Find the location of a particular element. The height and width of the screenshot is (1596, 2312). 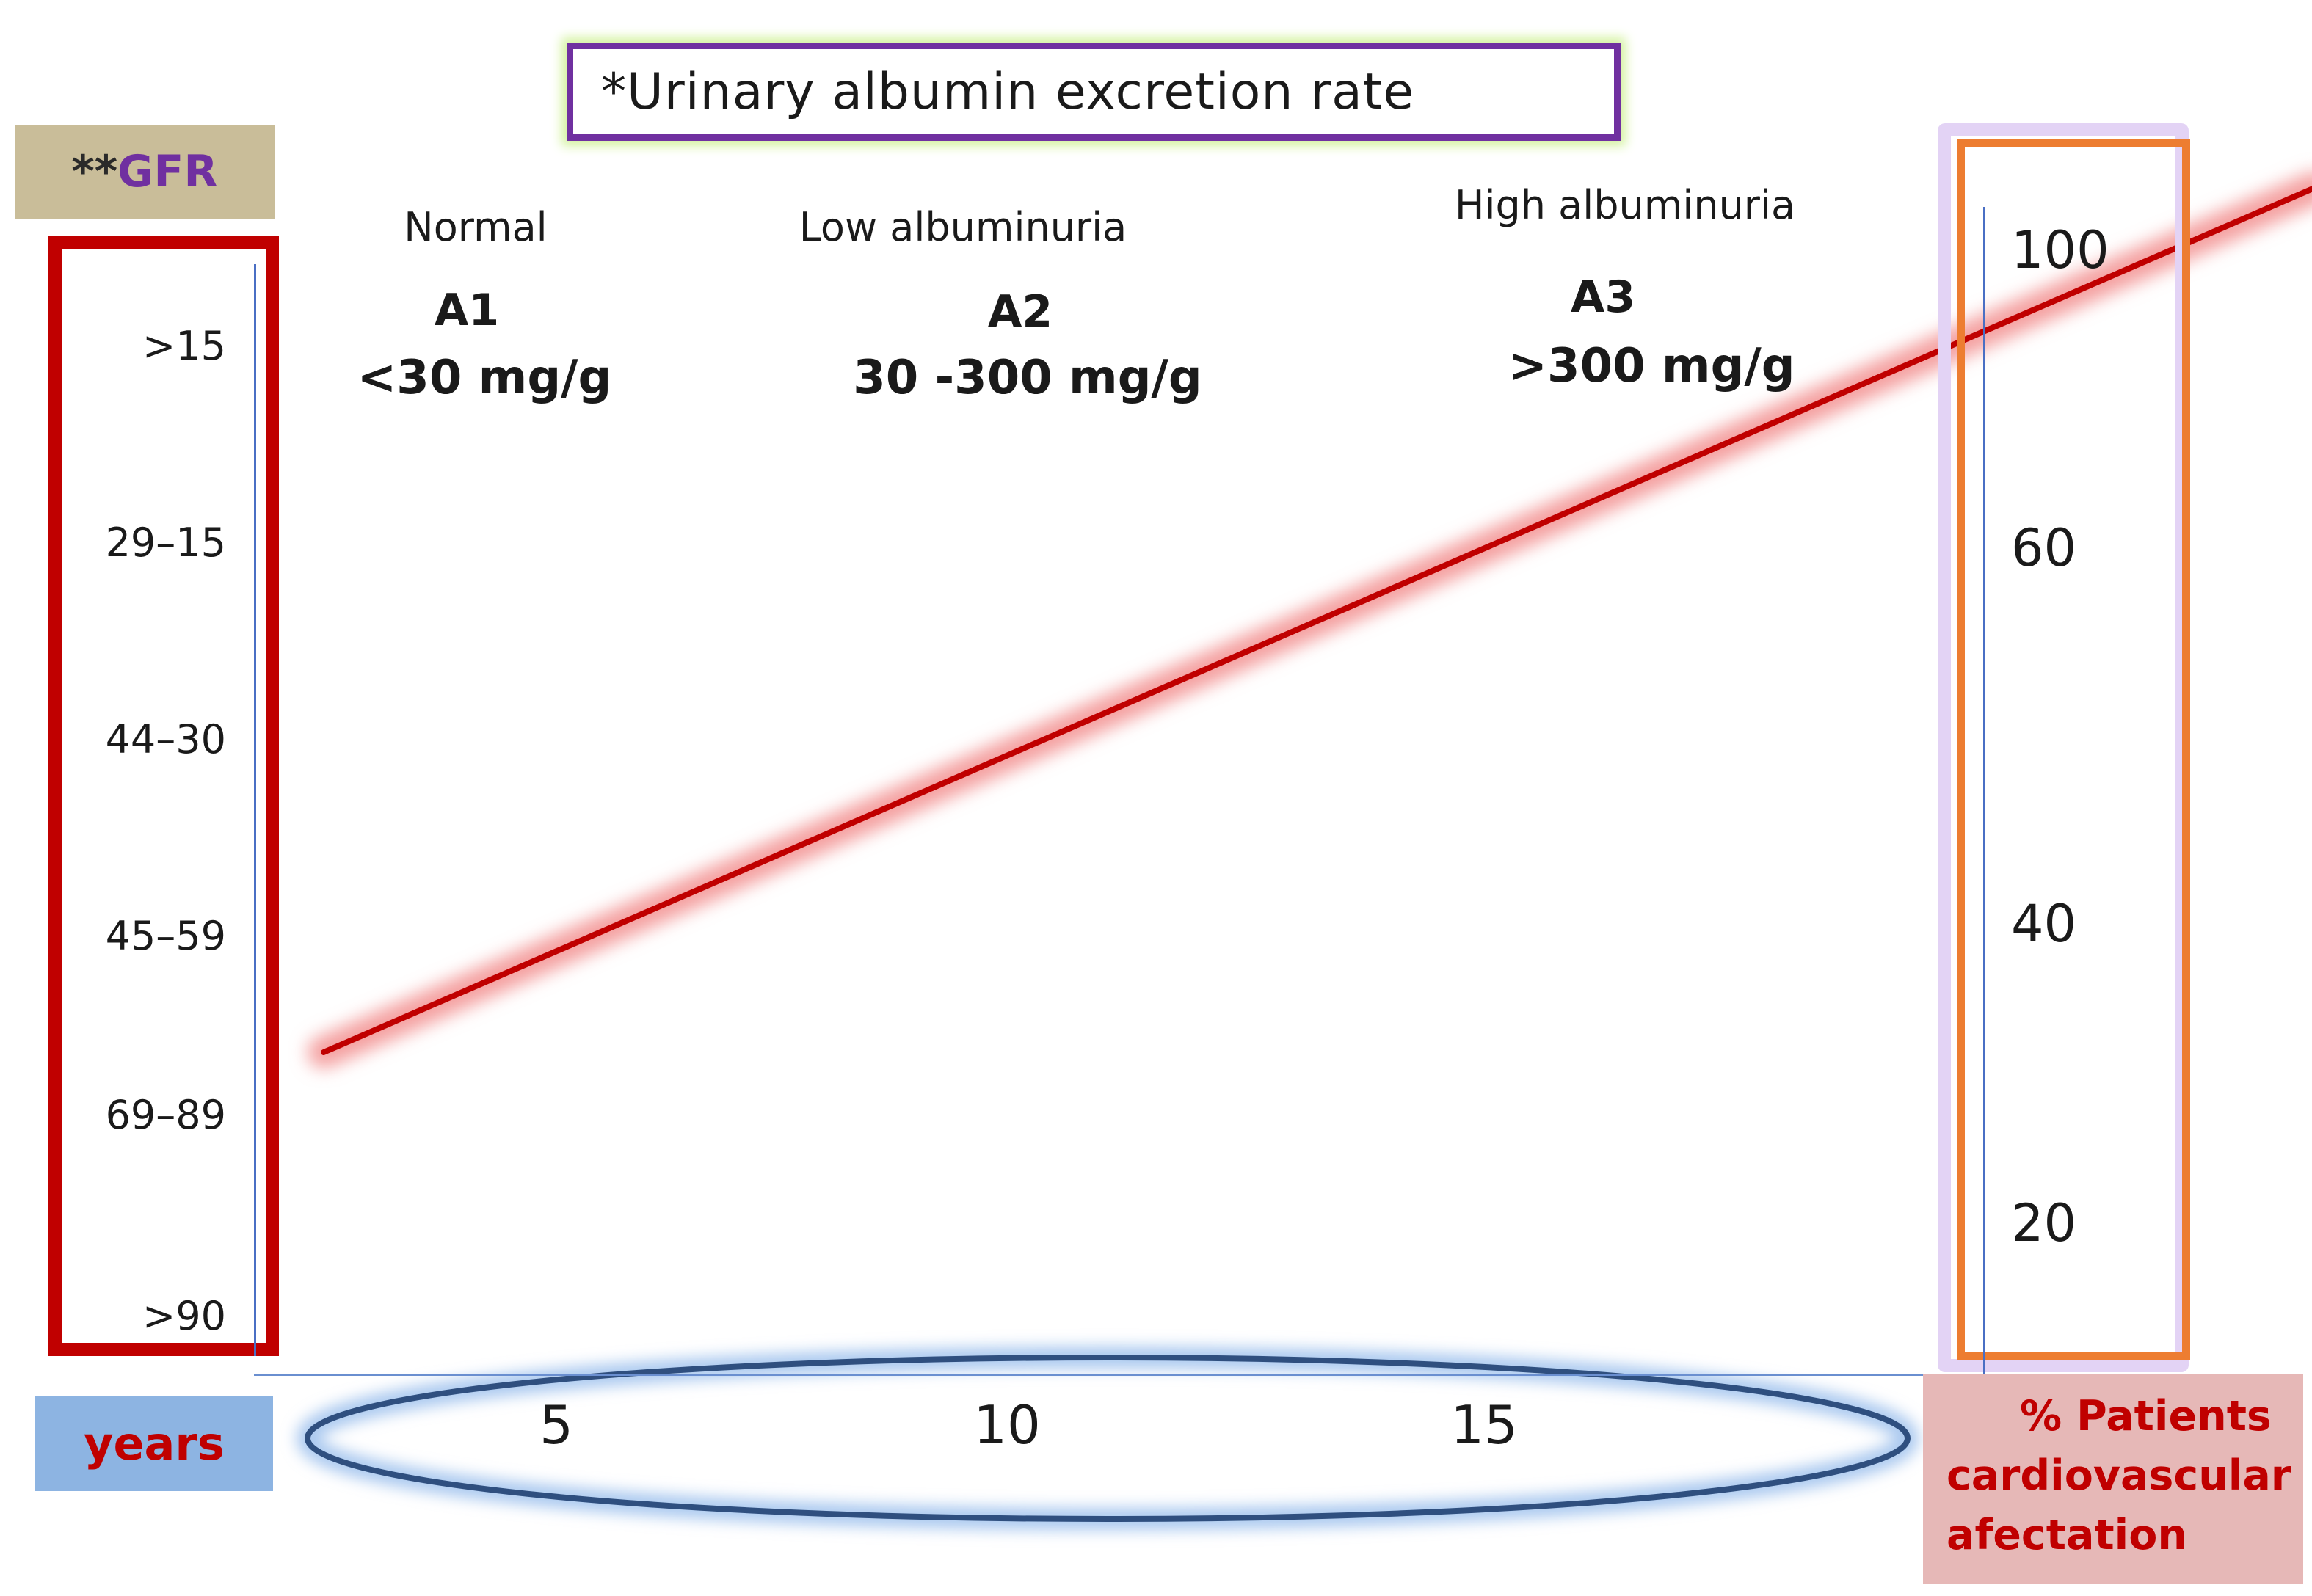

gfr-axis-line is located at coordinates (255, 810).